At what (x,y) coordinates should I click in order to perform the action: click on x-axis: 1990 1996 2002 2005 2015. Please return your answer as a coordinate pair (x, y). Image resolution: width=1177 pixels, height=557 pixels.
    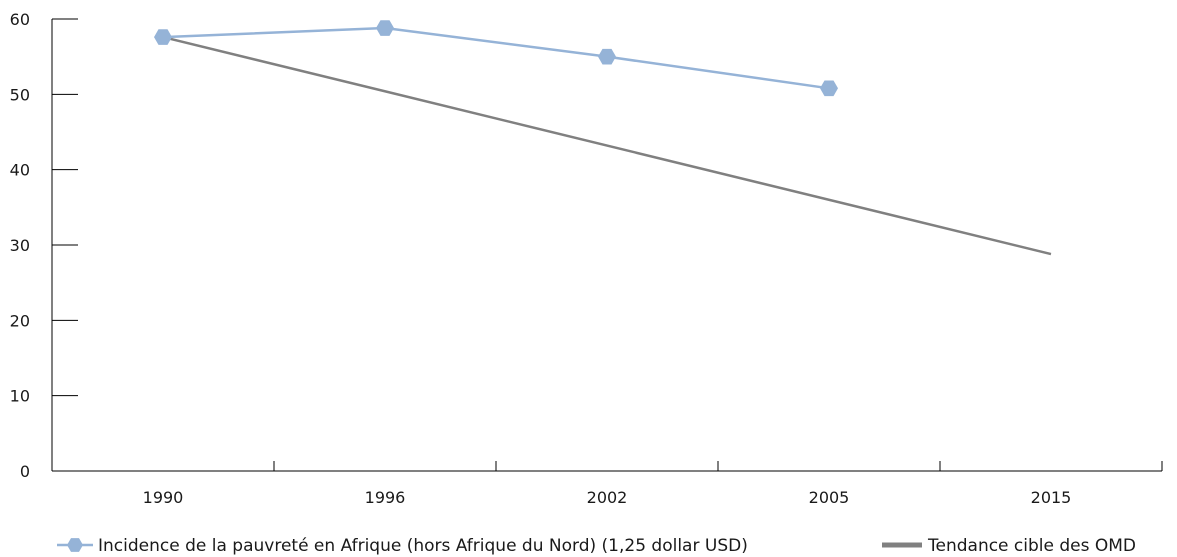
    Looking at the image, I should click on (607, 484).